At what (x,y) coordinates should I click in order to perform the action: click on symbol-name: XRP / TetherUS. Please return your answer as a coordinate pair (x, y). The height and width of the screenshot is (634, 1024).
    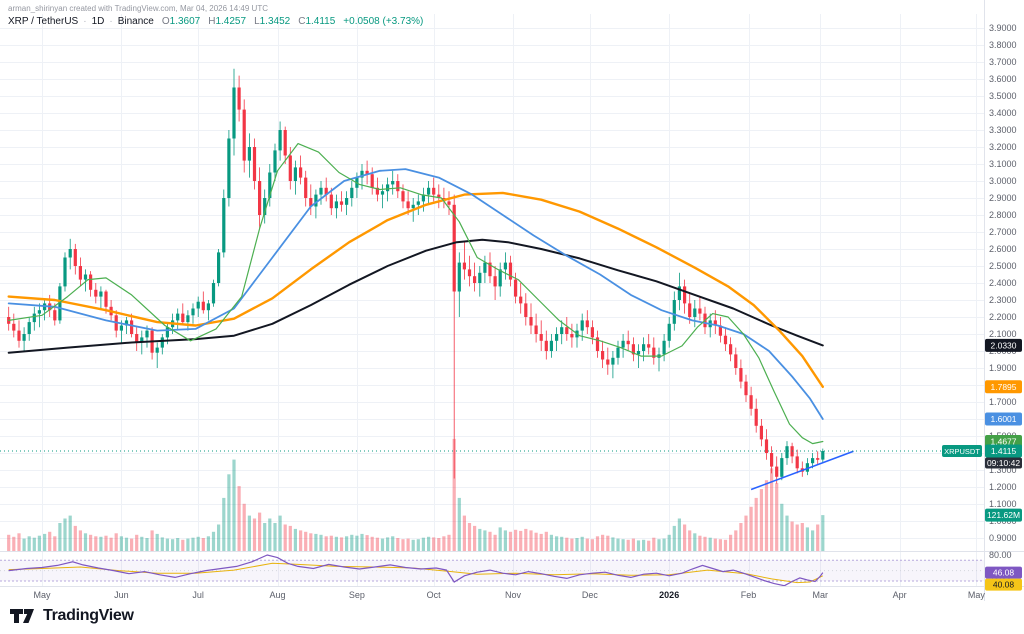
    Looking at the image, I should click on (43, 21).